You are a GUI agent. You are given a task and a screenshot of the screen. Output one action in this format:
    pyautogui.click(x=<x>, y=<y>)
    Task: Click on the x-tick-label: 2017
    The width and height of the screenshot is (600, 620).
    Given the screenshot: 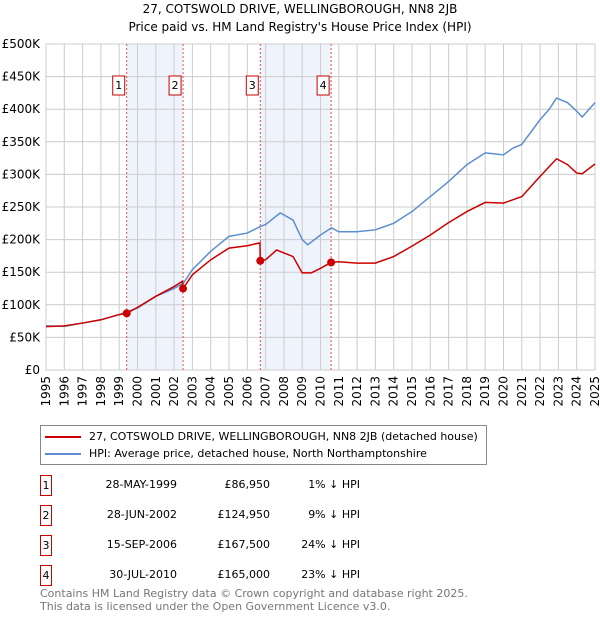 What is the action you would take?
    pyautogui.click(x=449, y=391)
    